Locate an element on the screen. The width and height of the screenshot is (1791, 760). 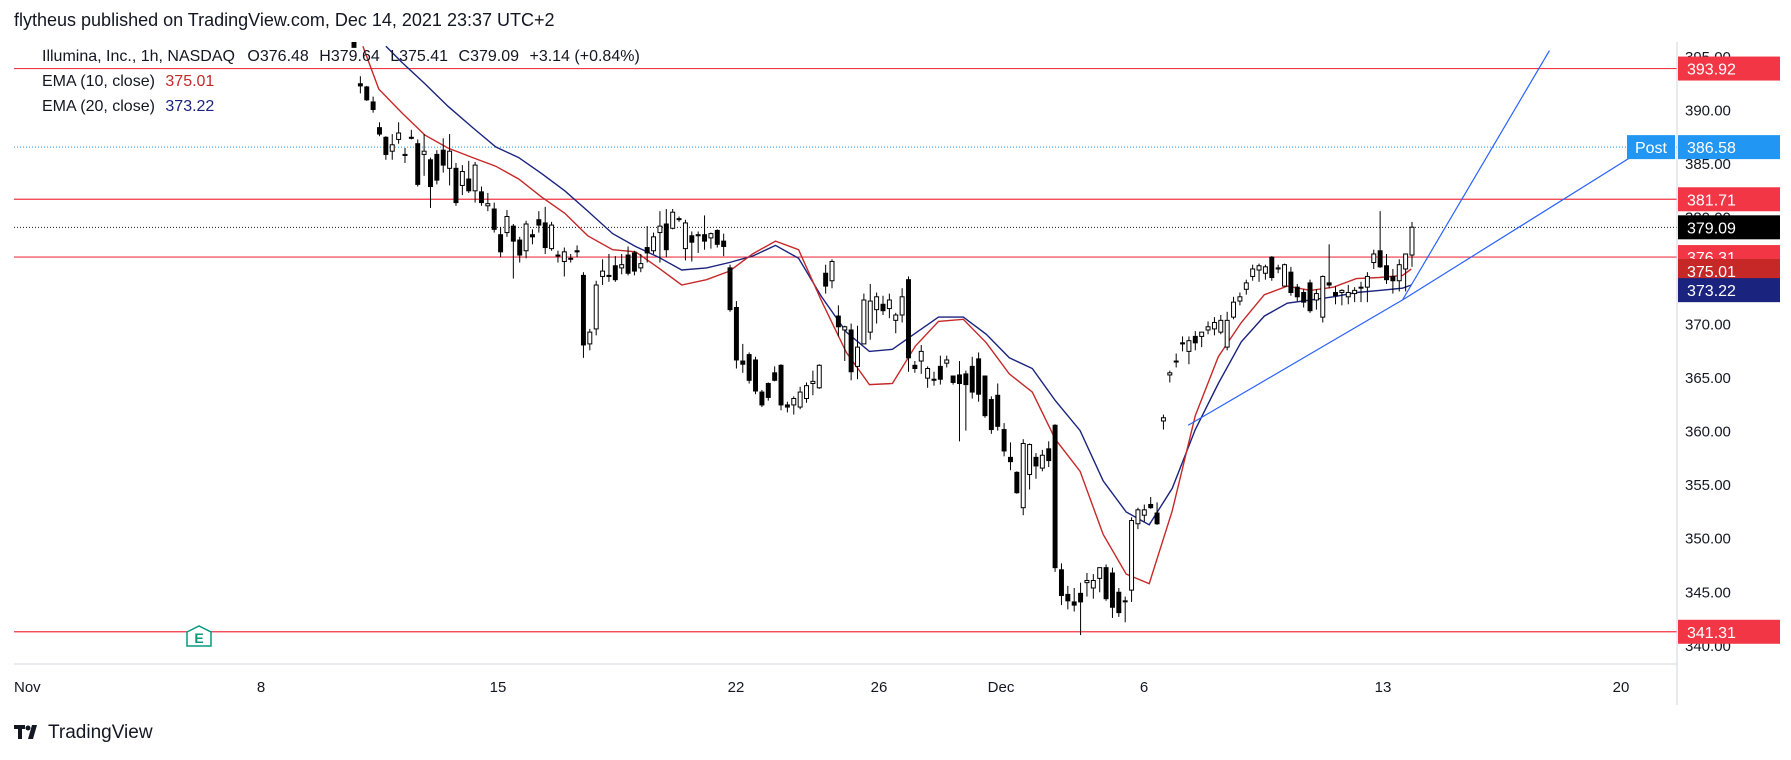
ema10-legend: EMA (10, close) 375.01 is located at coordinates (128, 82).